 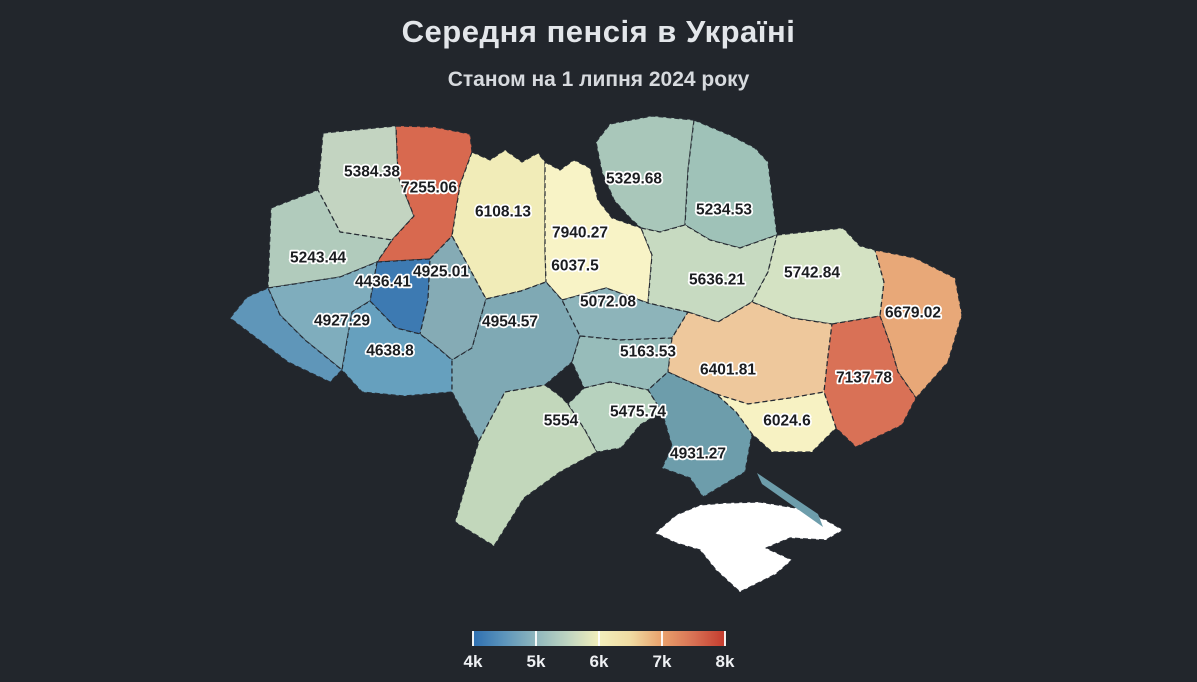 I want to click on region-donetsk, so click(x=870, y=381).